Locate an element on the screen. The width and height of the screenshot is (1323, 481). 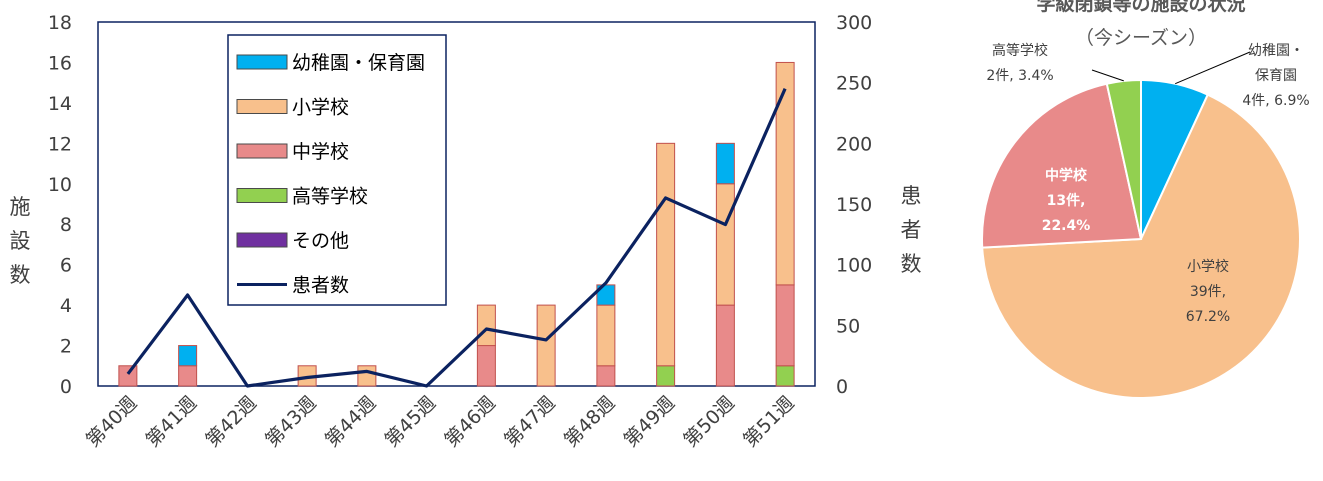
pie-slice-中学校 is located at coordinates (1062, 165).